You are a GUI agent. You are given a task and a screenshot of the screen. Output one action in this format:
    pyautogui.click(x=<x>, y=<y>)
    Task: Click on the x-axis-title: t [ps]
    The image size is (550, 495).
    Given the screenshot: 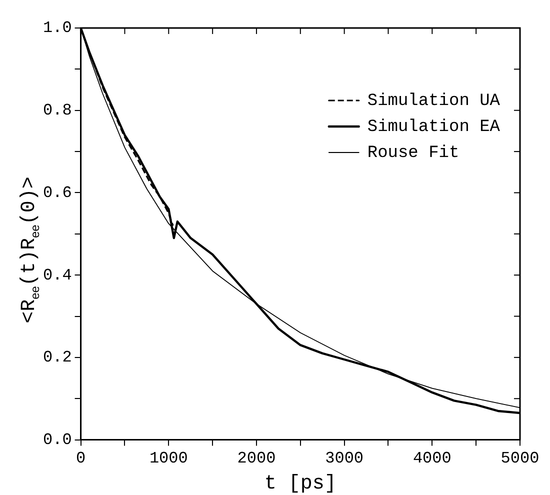 What is the action you would take?
    pyautogui.click(x=300, y=483)
    